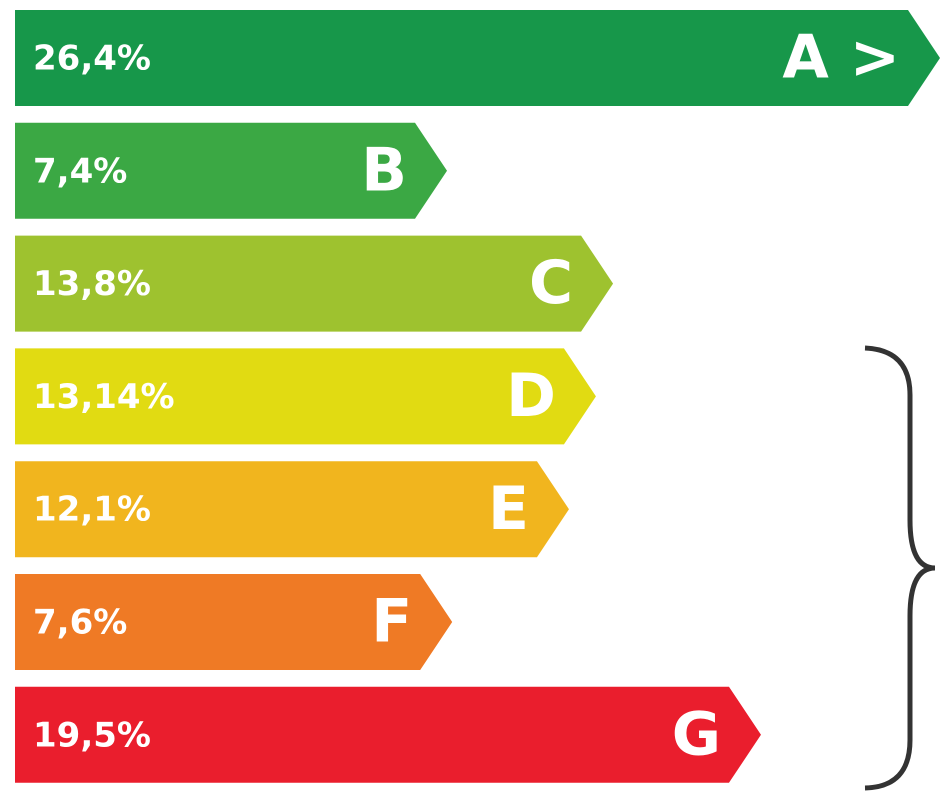 The height and width of the screenshot is (792, 945). I want to click on category-label: G, so click(696, 734).